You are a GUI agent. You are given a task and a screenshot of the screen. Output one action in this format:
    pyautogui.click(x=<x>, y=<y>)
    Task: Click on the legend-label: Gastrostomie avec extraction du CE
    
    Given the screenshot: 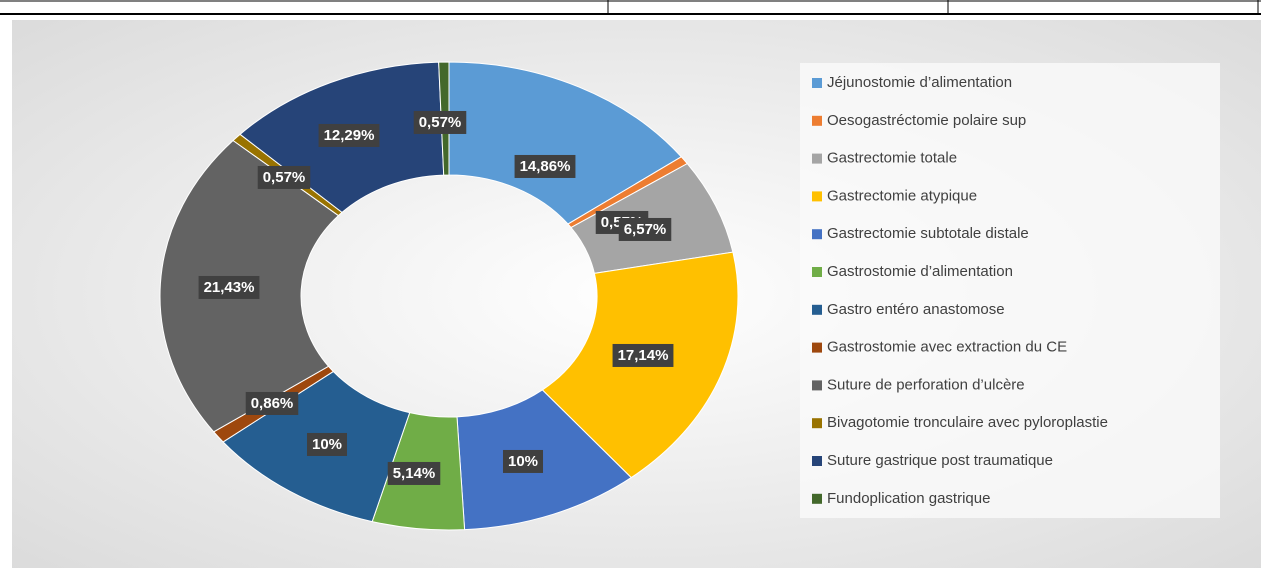 What is the action you would take?
    pyautogui.click(x=947, y=347)
    